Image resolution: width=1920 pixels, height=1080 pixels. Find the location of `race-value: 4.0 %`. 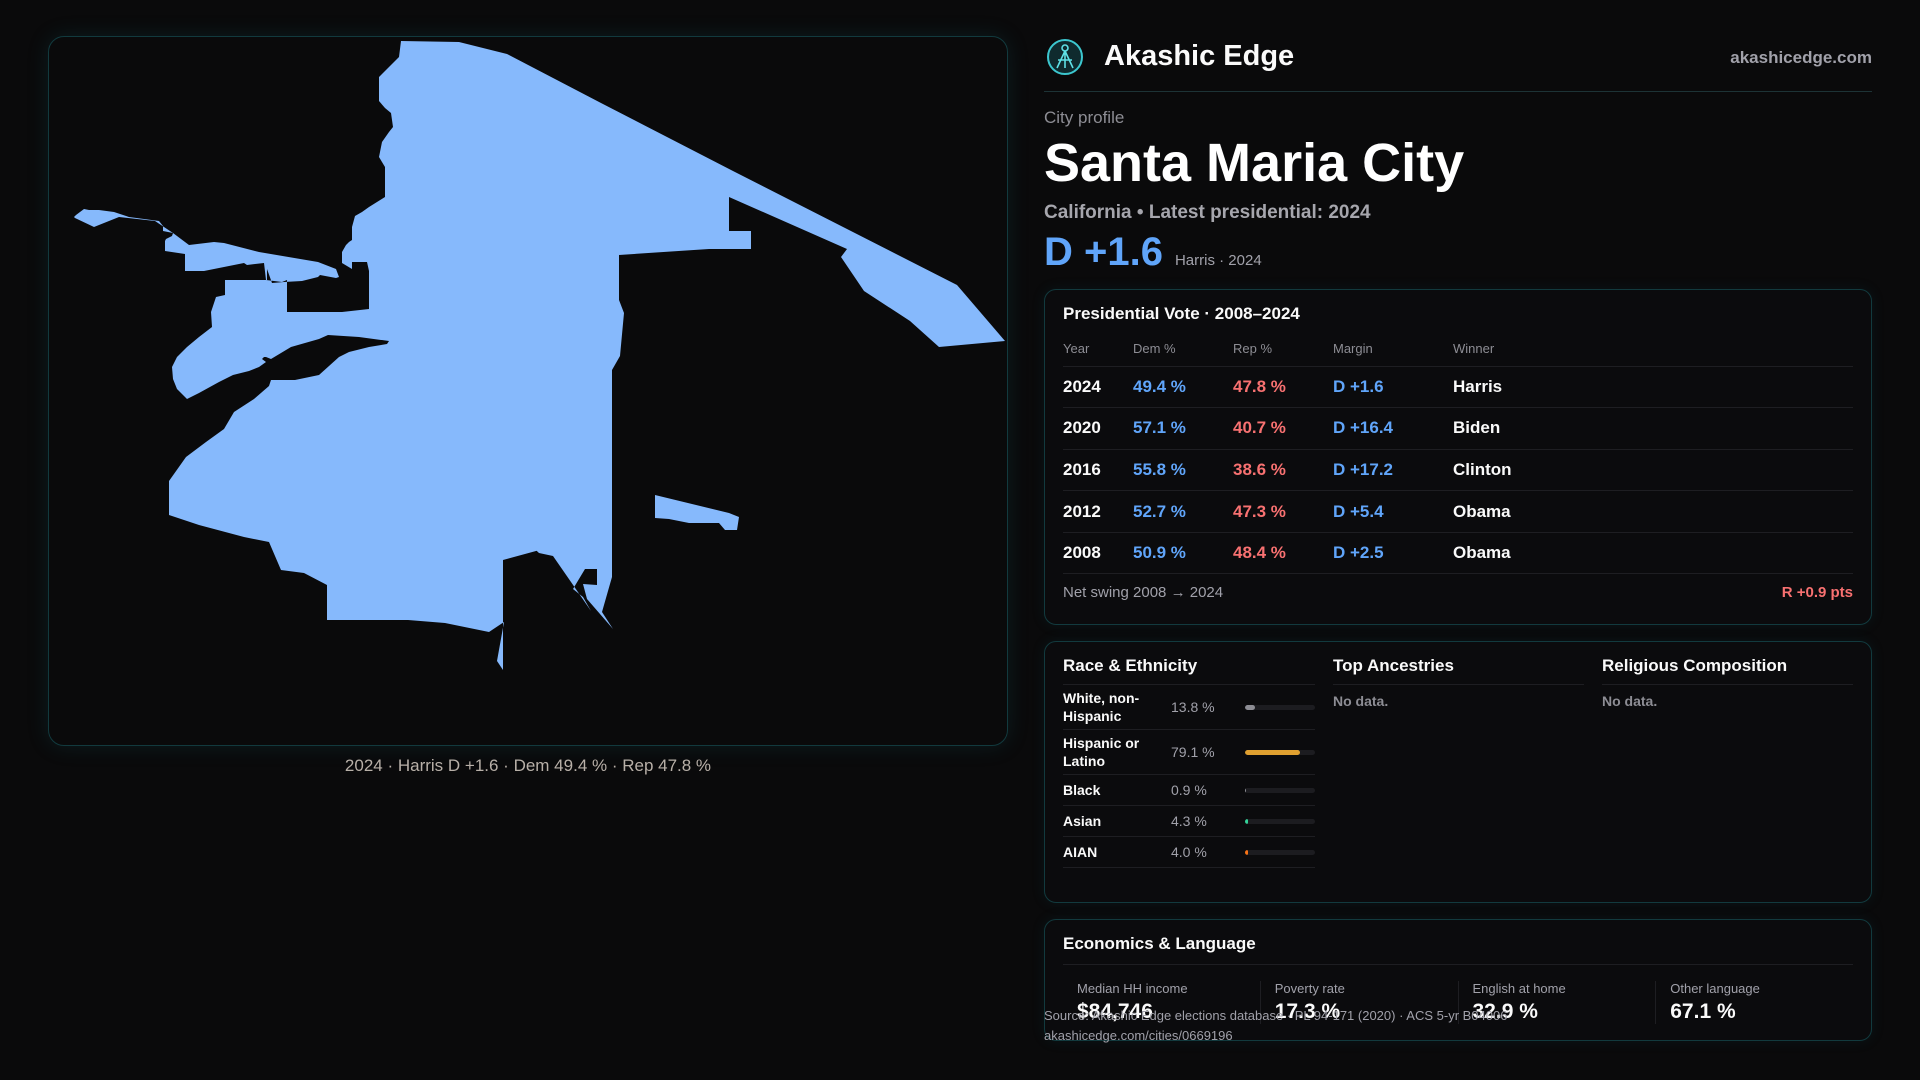

race-value: 4.0 % is located at coordinates (1189, 852).